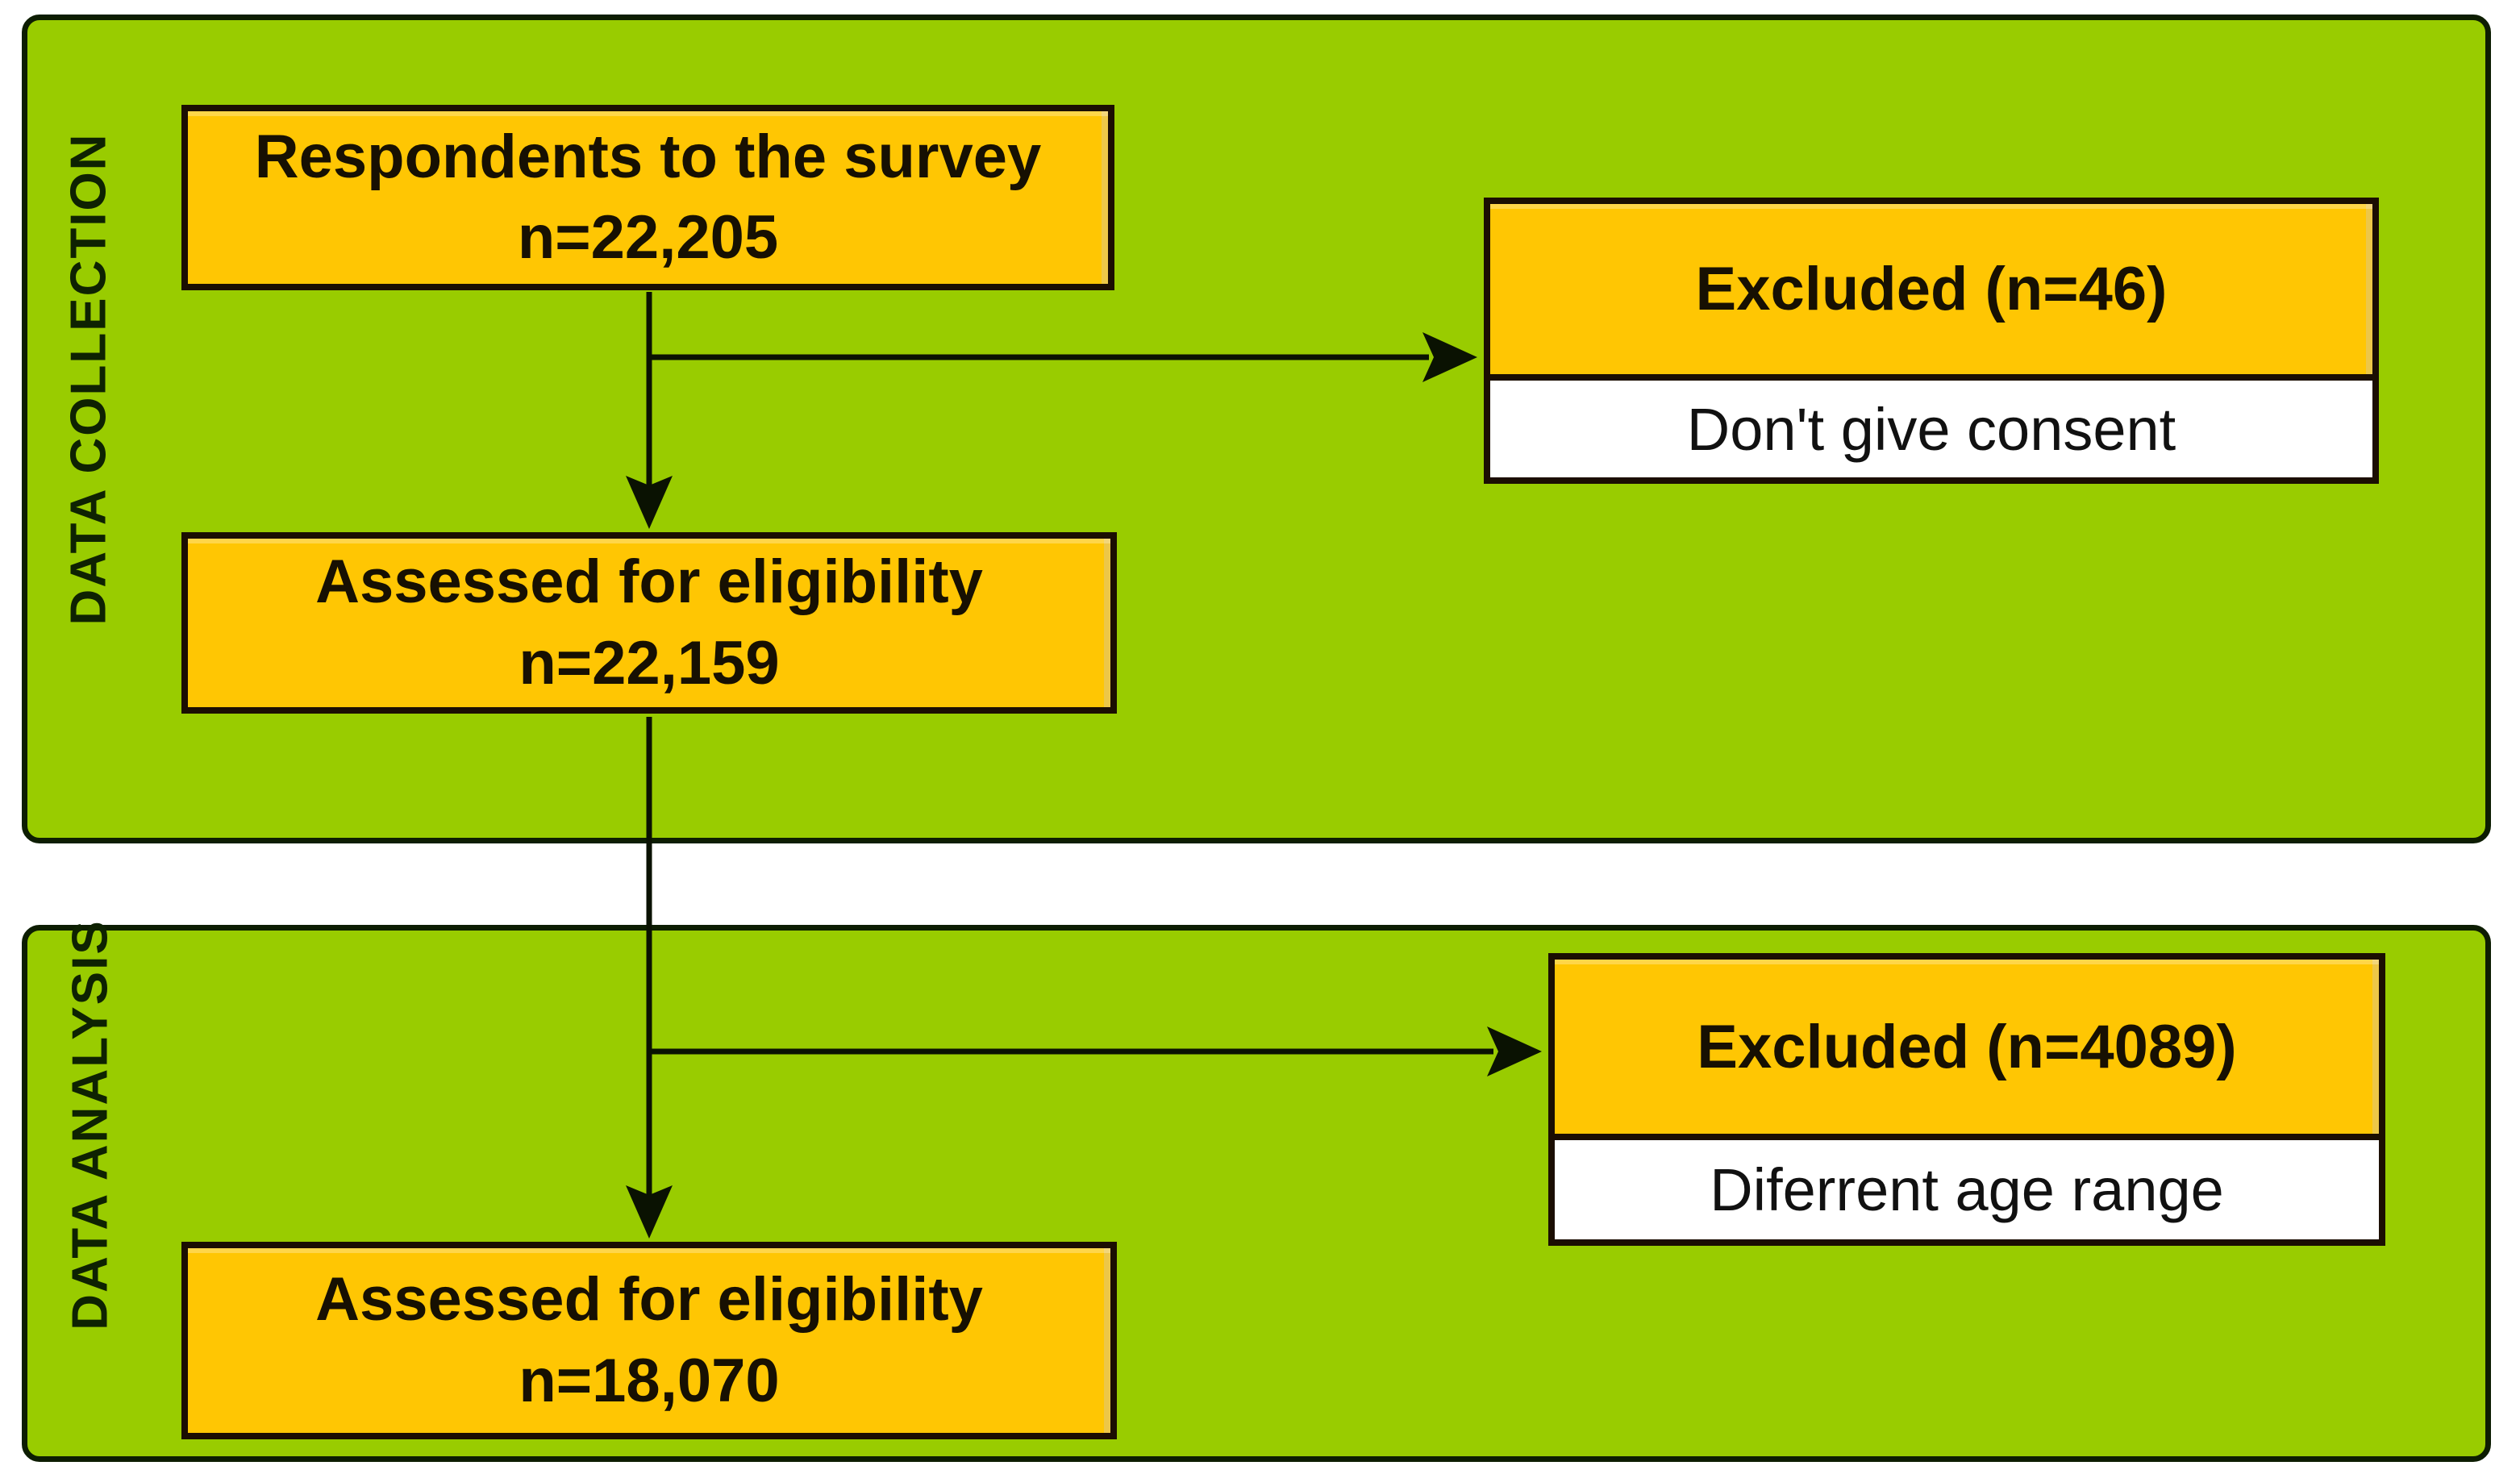  What do you see at coordinates (88, 379) in the screenshot?
I see `section-label-data-collection: DATA COLLECTION` at bounding box center [88, 379].